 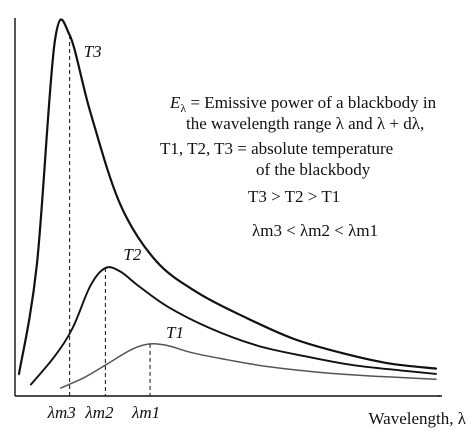 What do you see at coordinates (315, 230) in the screenshot?
I see `legend-line-6: λm3 < λm2 < λm1` at bounding box center [315, 230].